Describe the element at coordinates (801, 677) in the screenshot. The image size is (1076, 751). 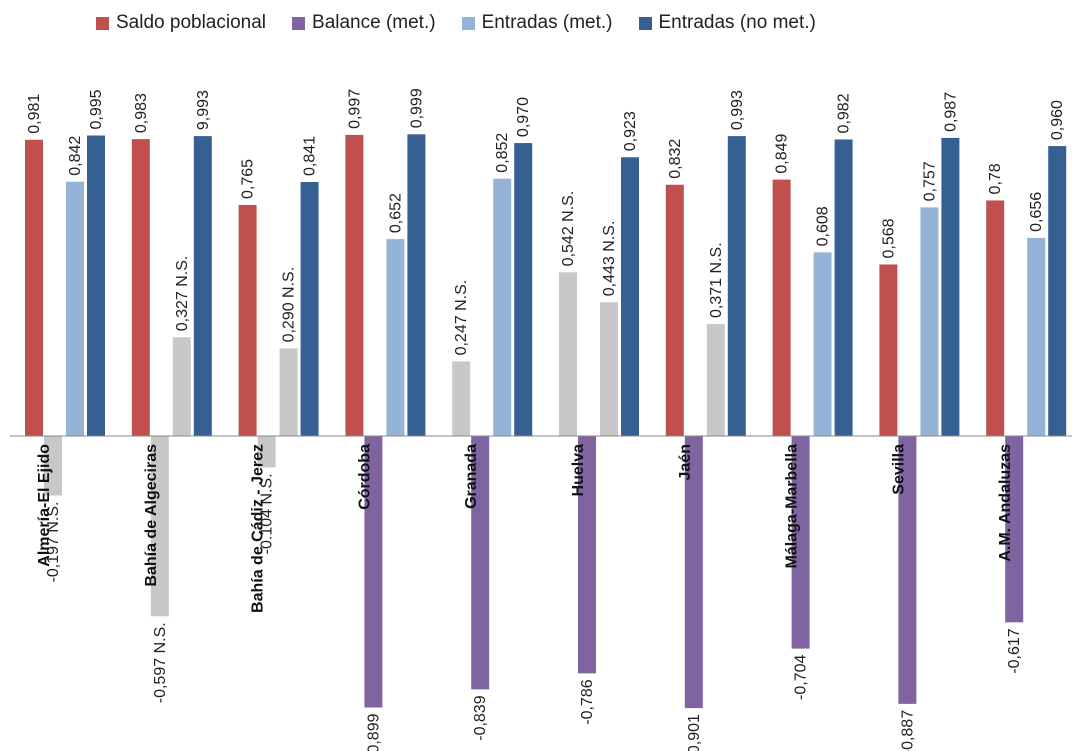
I see `data-label-2-8: -0,704` at that location.